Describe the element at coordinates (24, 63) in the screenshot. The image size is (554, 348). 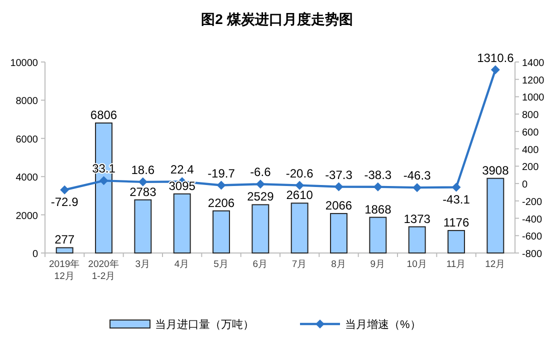
I see `y-tick-label: 10000` at that location.